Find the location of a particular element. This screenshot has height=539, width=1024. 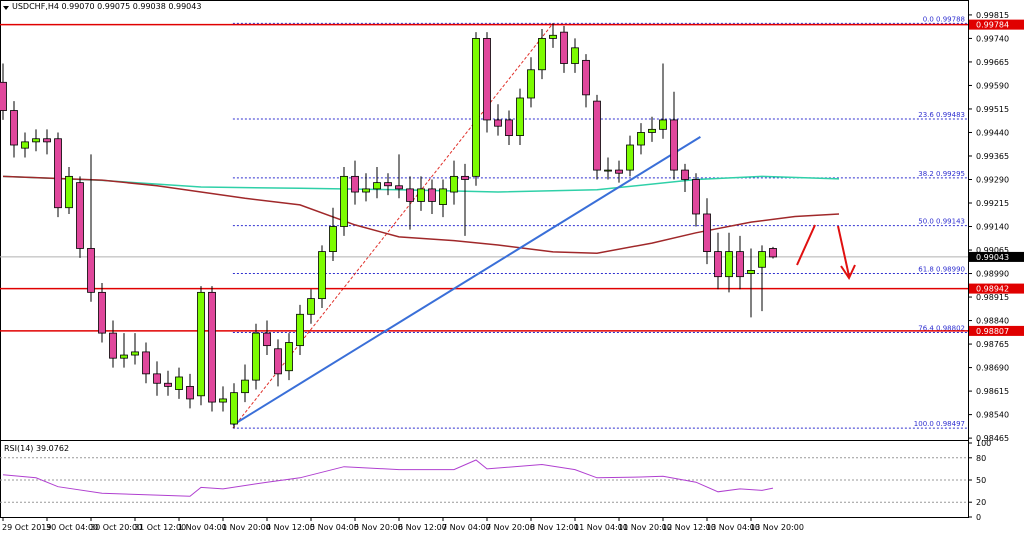

x-tick-label: 30 Oct 20:00 is located at coordinates (116, 527).